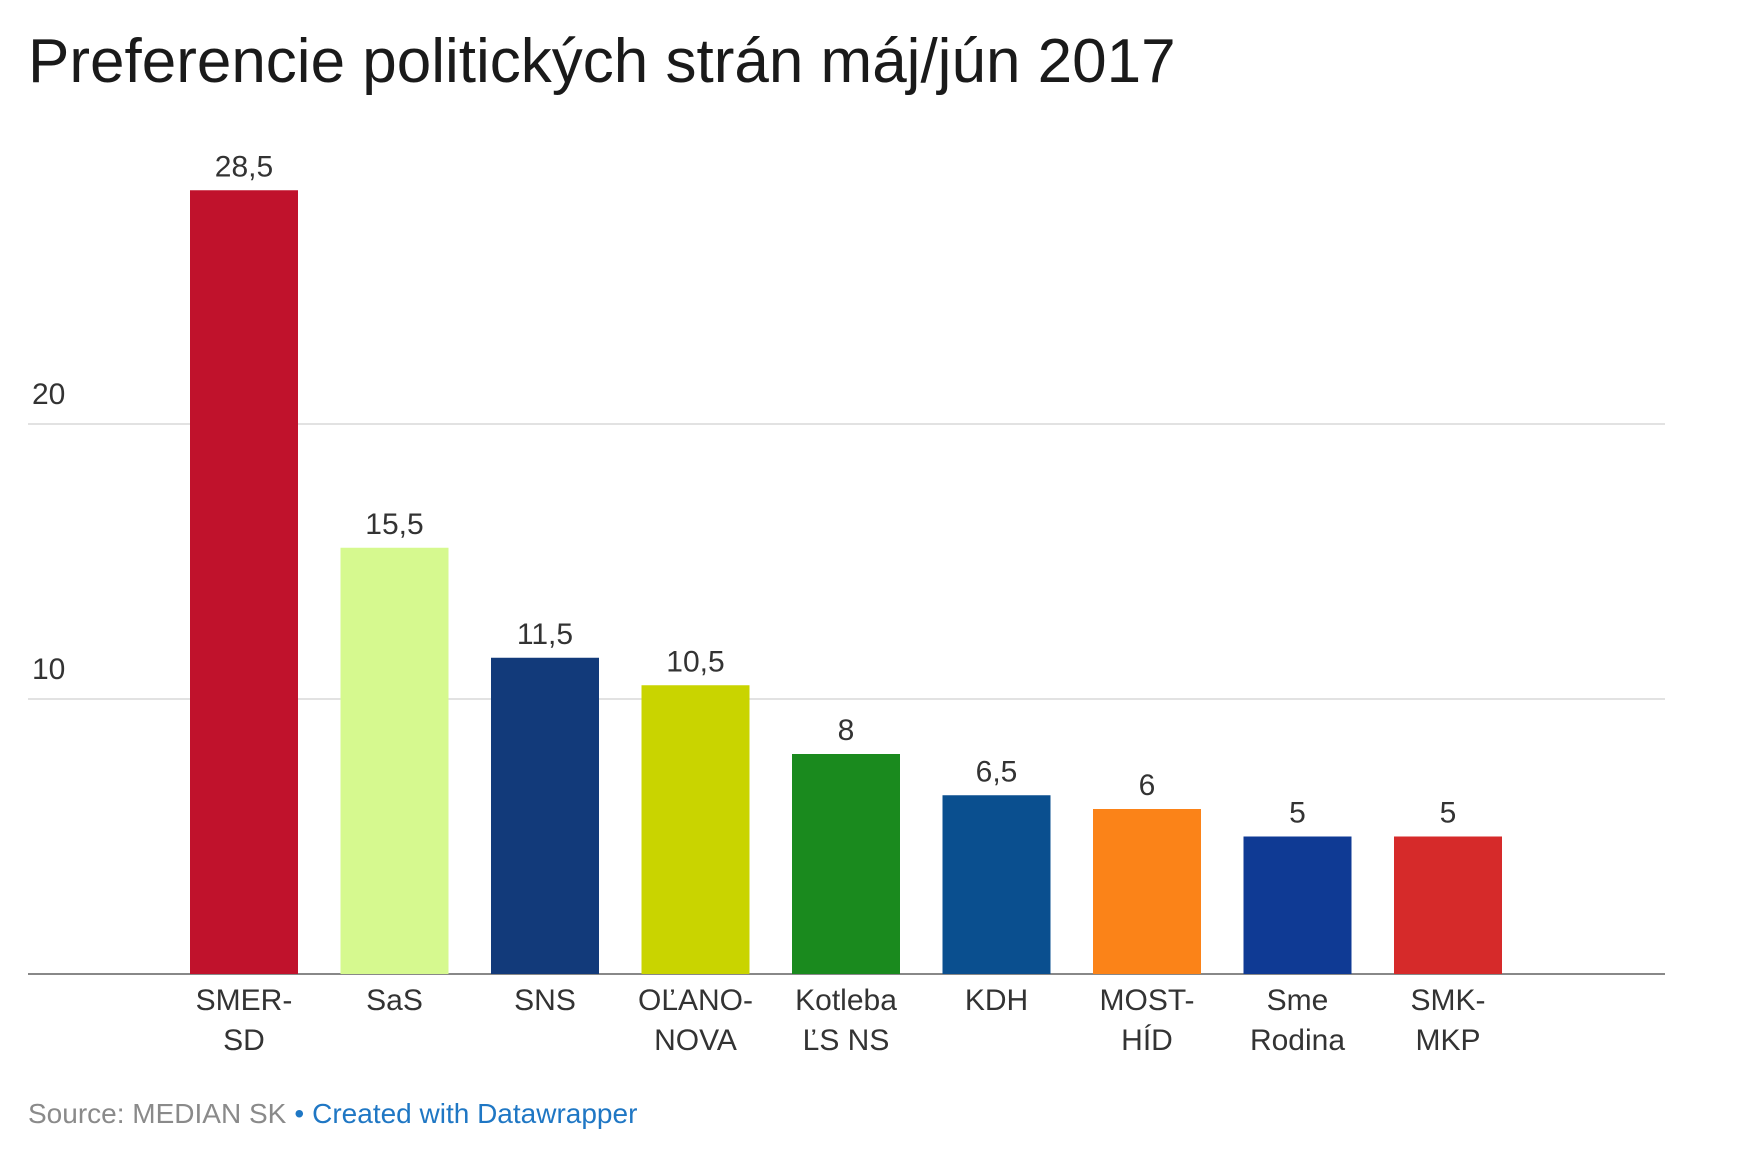 Image resolution: width=1740 pixels, height=1175 pixels. I want to click on value-label: 6, so click(1147, 785).